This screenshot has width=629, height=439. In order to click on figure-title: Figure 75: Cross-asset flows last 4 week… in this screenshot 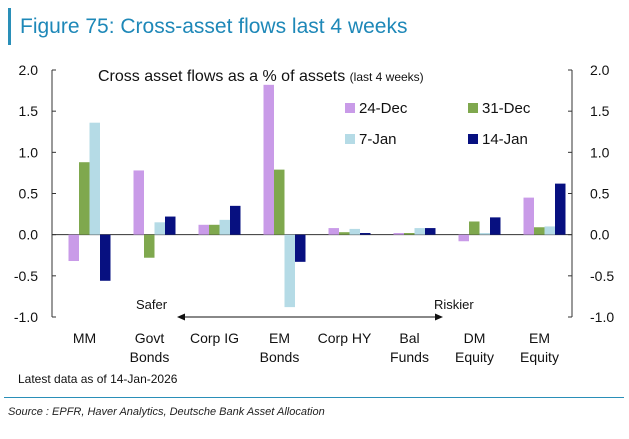, I will do `click(314, 26)`.